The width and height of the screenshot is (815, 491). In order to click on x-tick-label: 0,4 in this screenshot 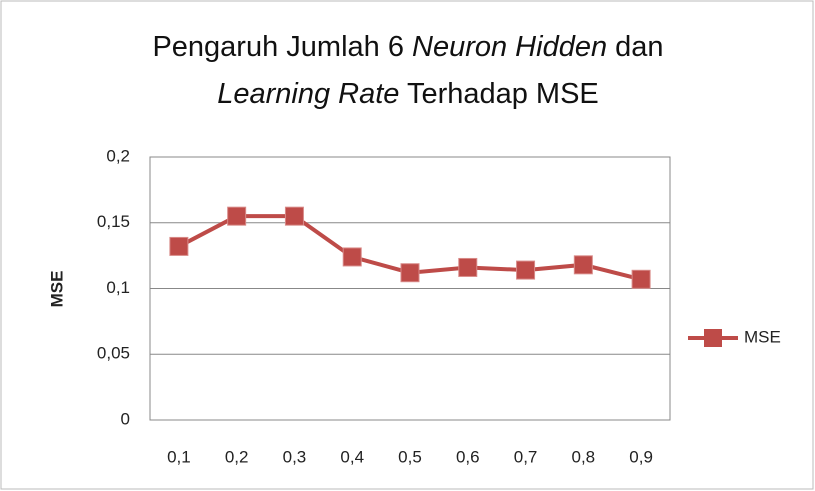, I will do `click(352, 456)`.